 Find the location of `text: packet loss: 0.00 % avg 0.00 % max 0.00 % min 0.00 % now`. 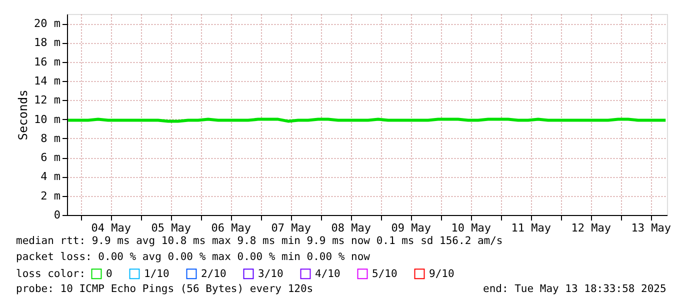

text: packet loss: 0.00 % avg 0.00 % max 0.00 % min 0.00 % now is located at coordinates (193, 257).